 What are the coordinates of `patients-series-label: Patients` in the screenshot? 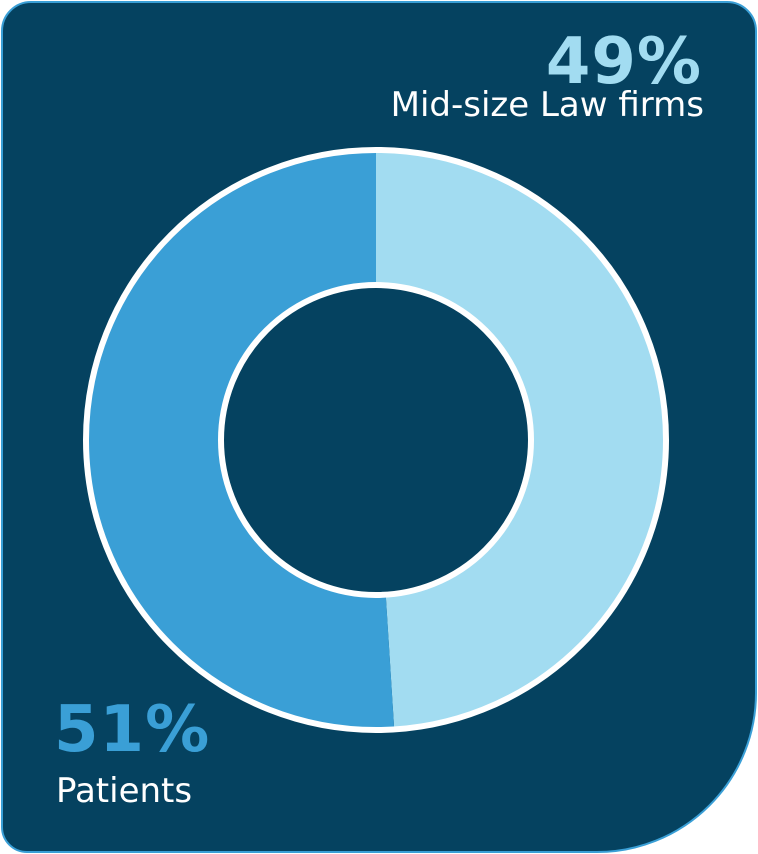 It's located at (124, 791).